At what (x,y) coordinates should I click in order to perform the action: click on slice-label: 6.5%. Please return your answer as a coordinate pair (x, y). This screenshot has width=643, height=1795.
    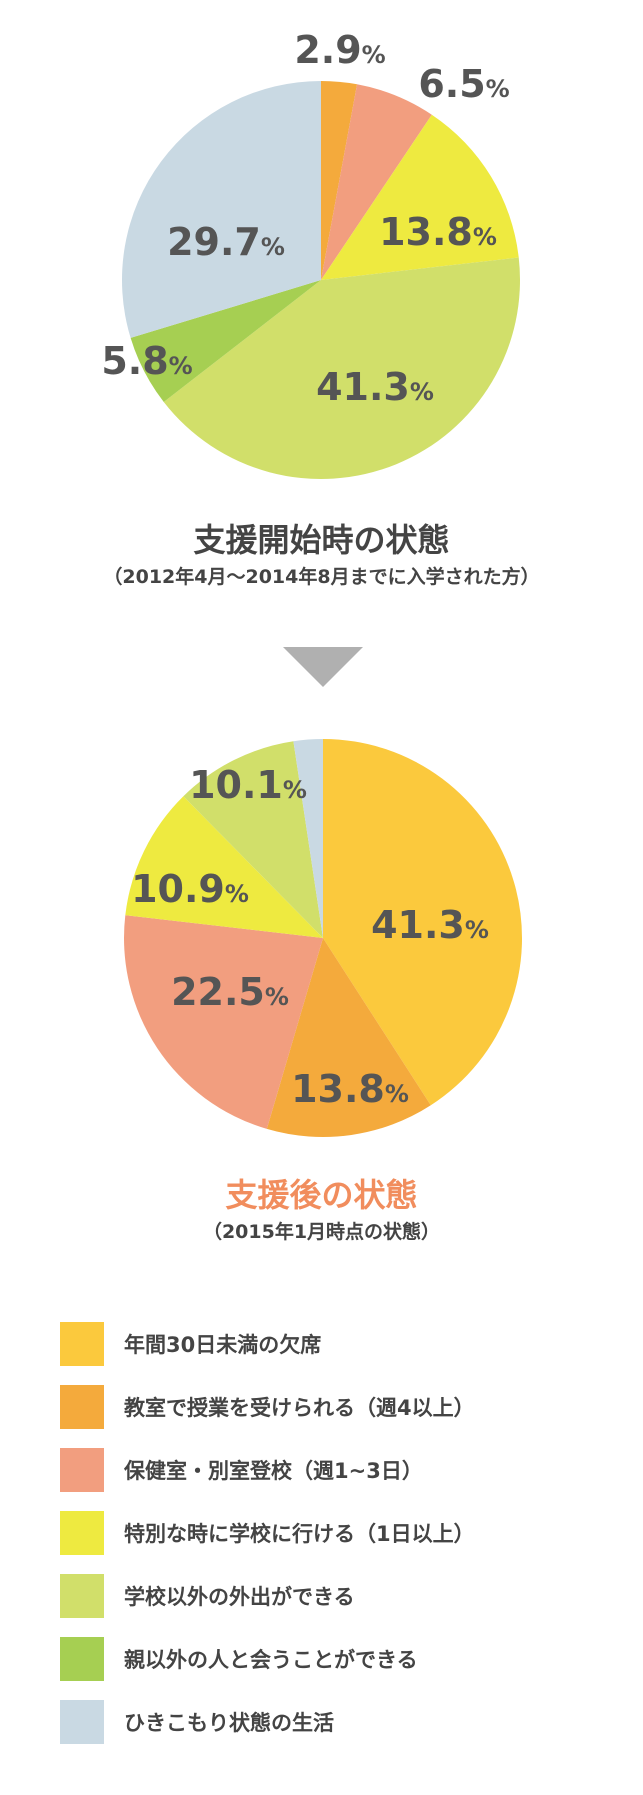
    Looking at the image, I should click on (463, 84).